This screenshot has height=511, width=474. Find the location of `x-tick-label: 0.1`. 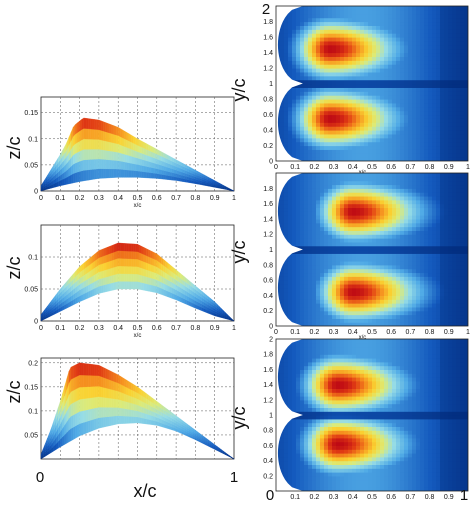

x-tick-label: 0.1 is located at coordinates (295, 167).